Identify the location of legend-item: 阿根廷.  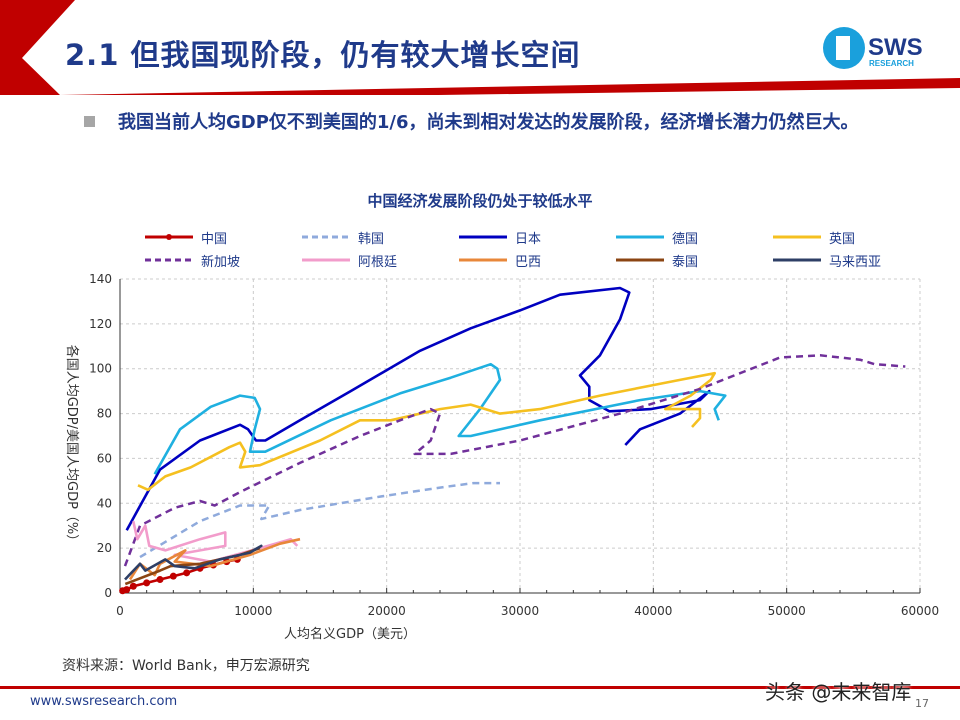
(380, 261).